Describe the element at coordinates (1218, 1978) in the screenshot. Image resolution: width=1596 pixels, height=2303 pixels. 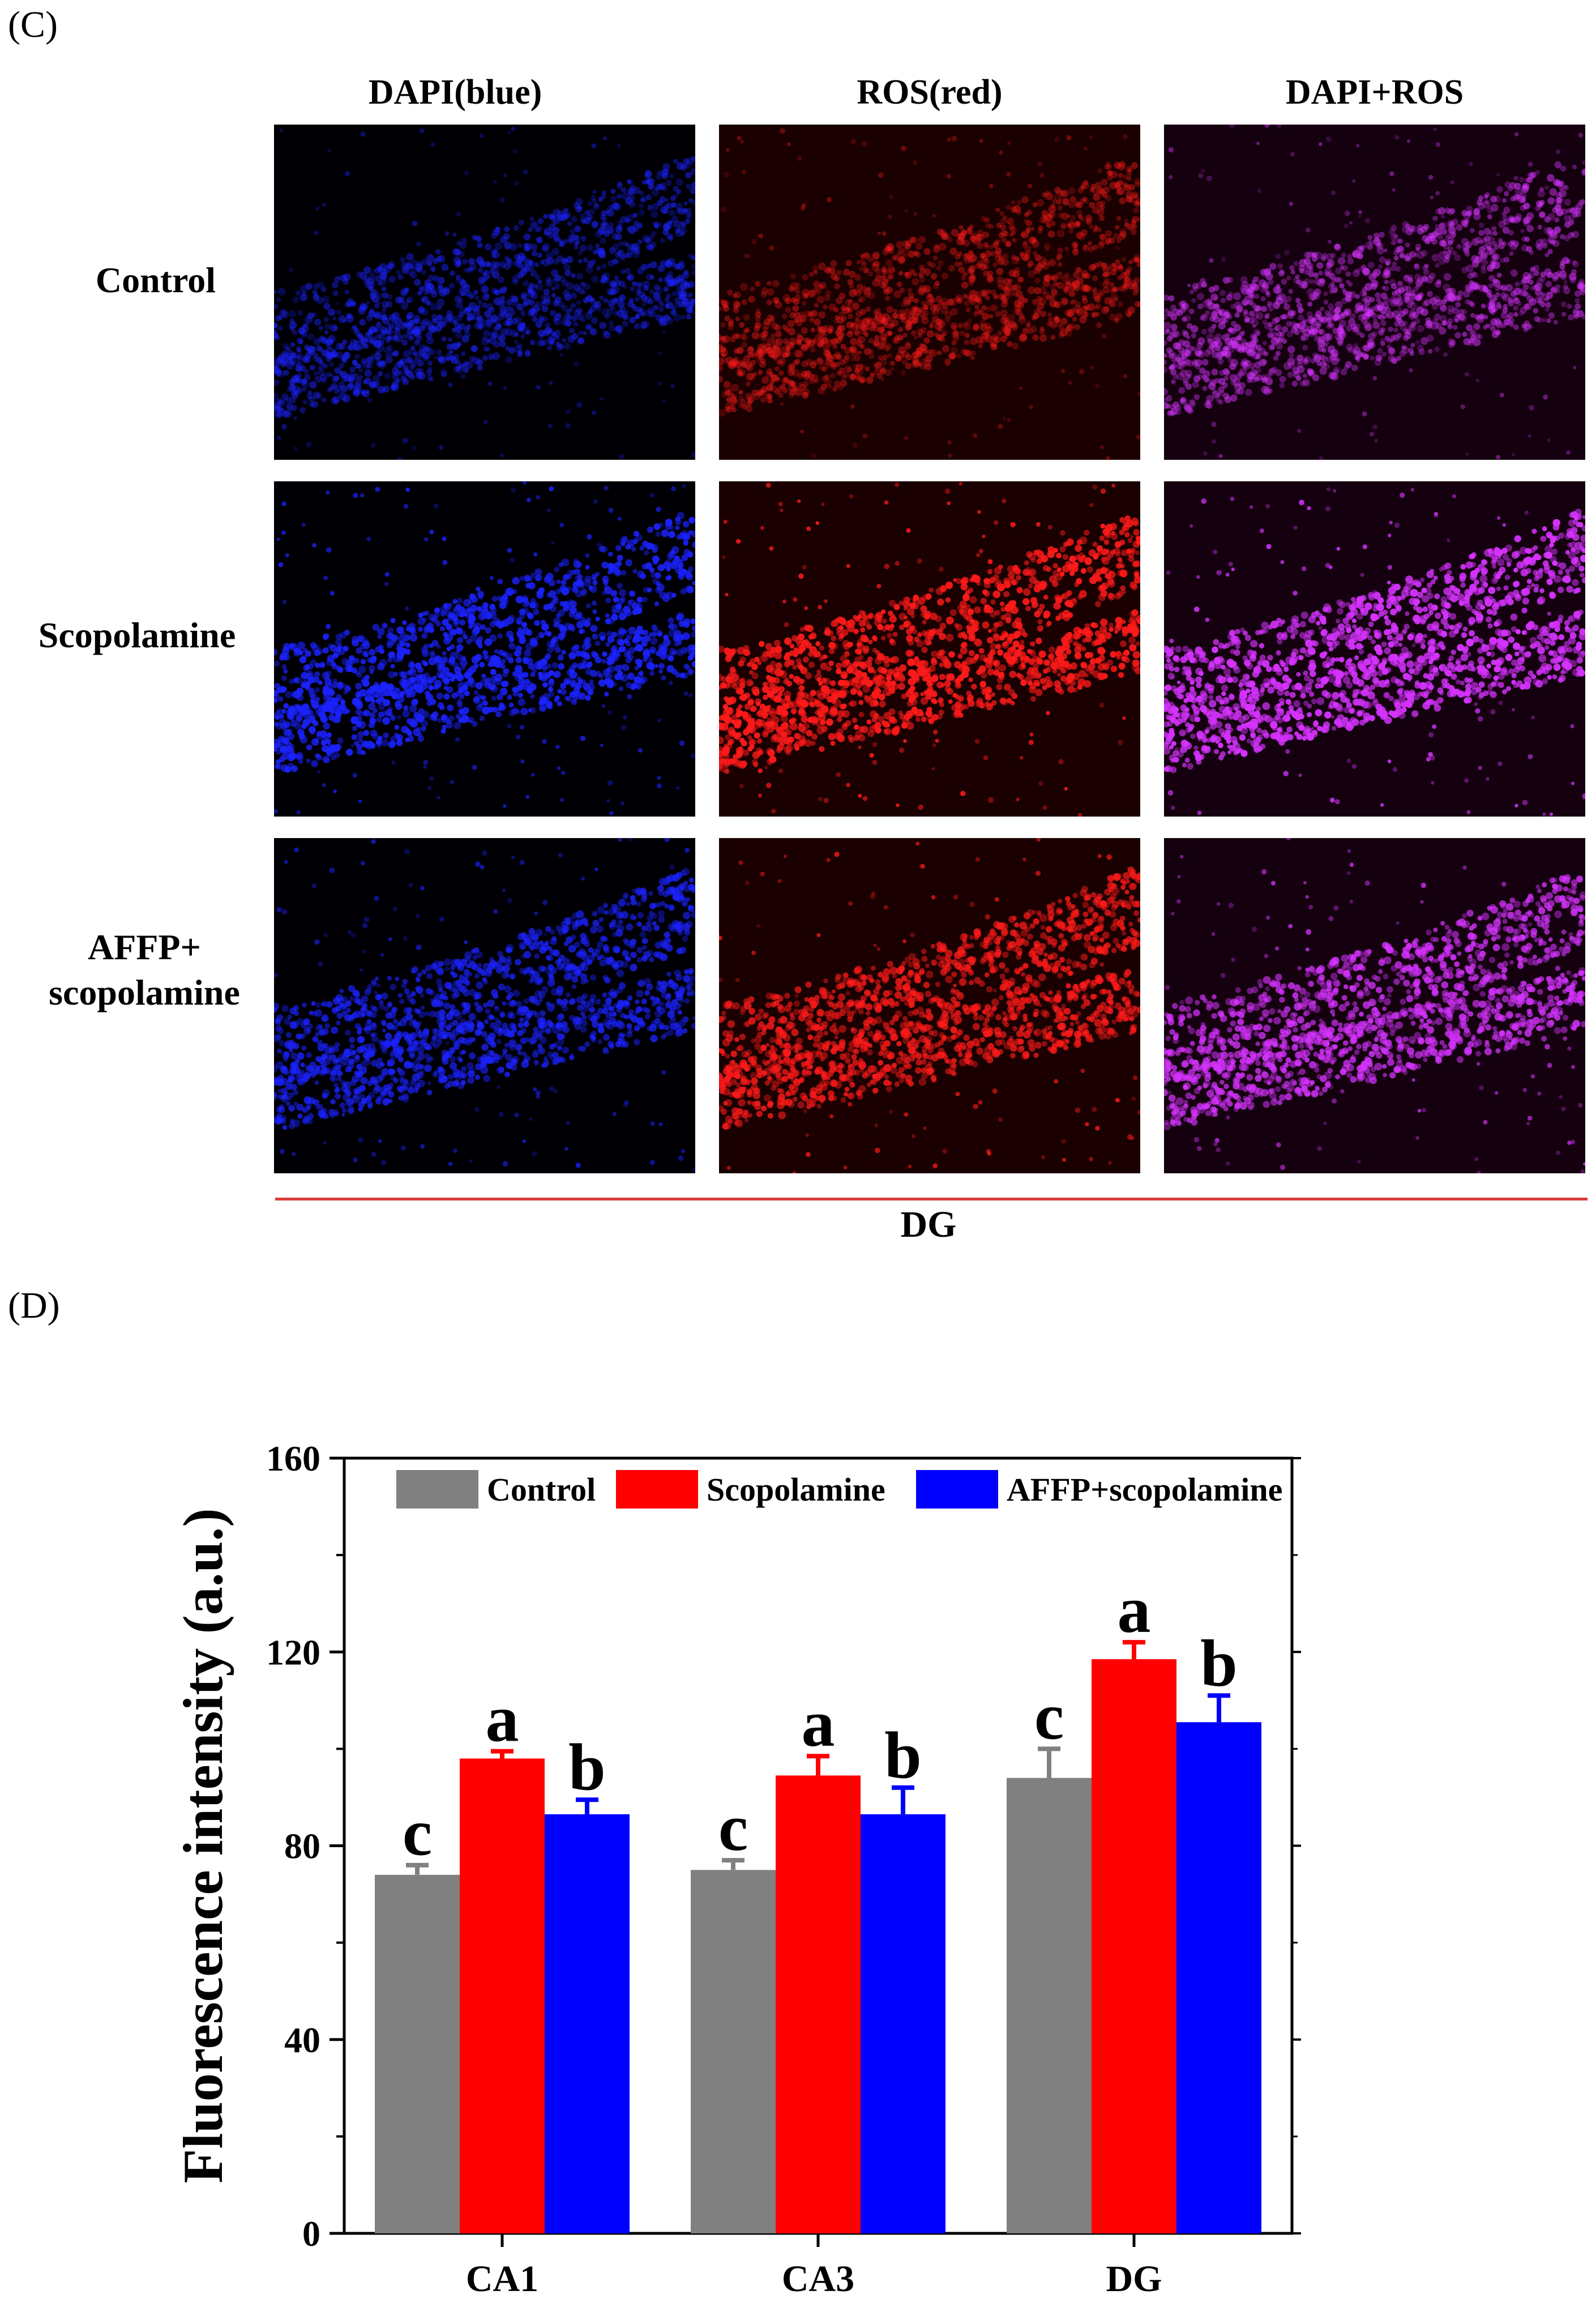
I see `bar-dg-affp-scopolamine` at that location.